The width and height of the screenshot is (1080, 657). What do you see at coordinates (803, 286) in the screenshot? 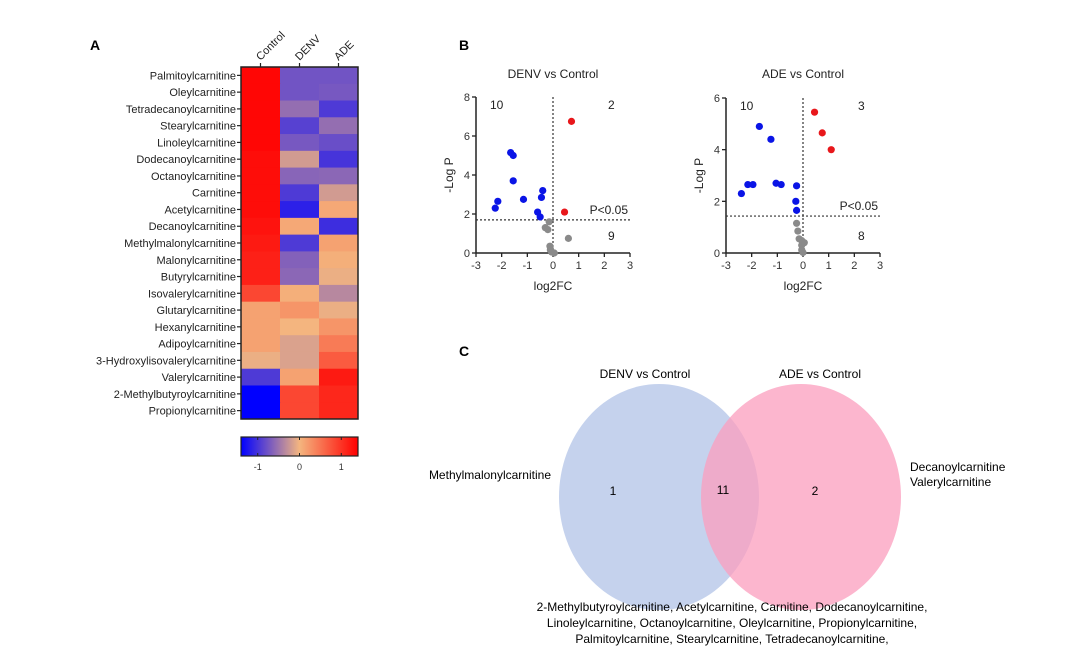
I see `x-axis-label: log2FC` at bounding box center [803, 286].